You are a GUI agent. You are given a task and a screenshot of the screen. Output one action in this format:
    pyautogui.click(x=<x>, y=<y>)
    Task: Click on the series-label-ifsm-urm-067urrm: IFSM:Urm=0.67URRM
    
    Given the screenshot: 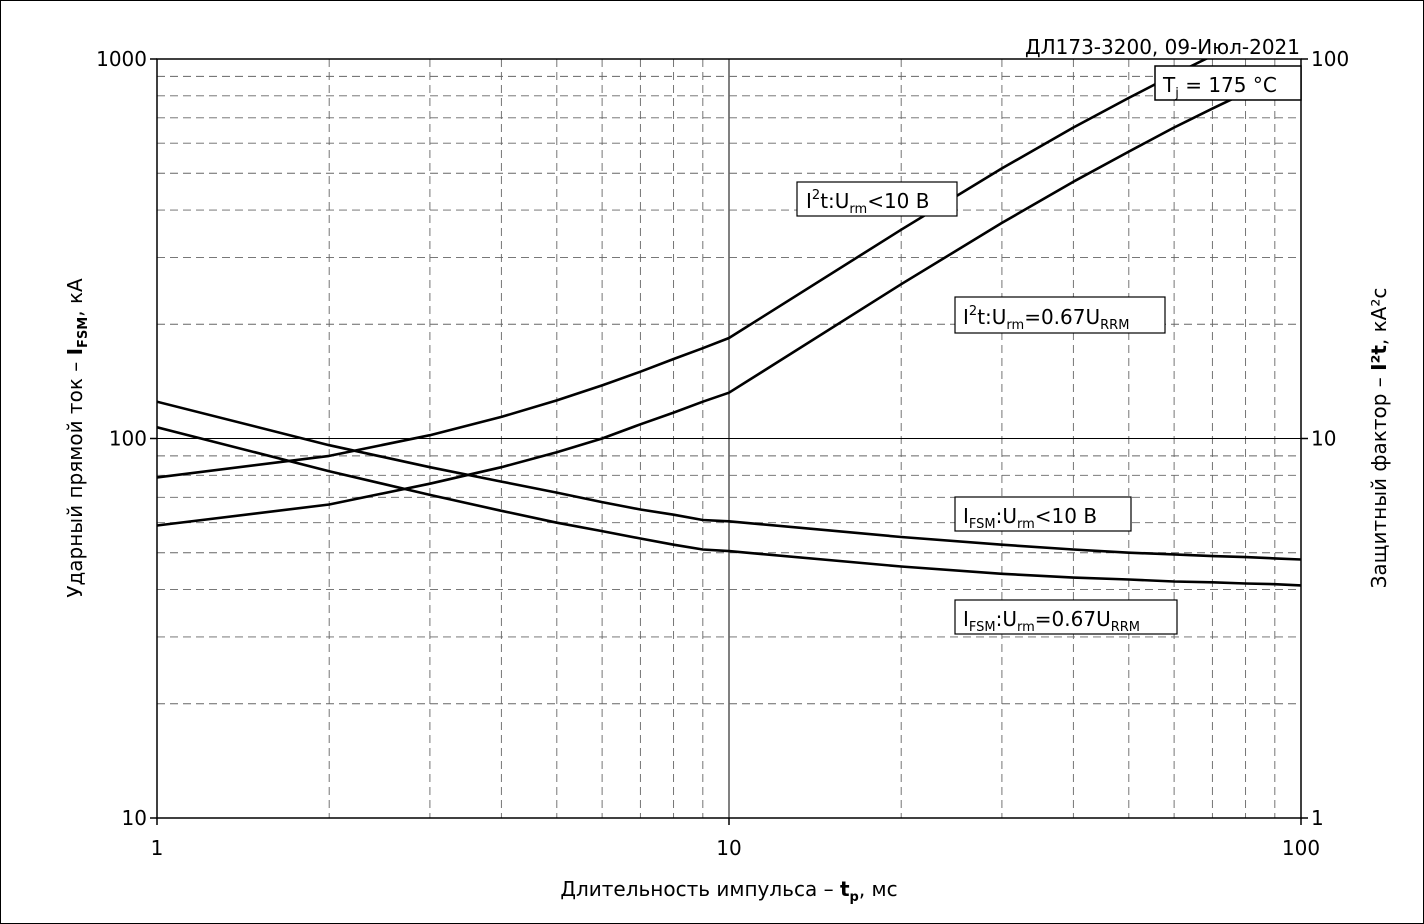 What is the action you would take?
    pyautogui.click(x=1066, y=617)
    